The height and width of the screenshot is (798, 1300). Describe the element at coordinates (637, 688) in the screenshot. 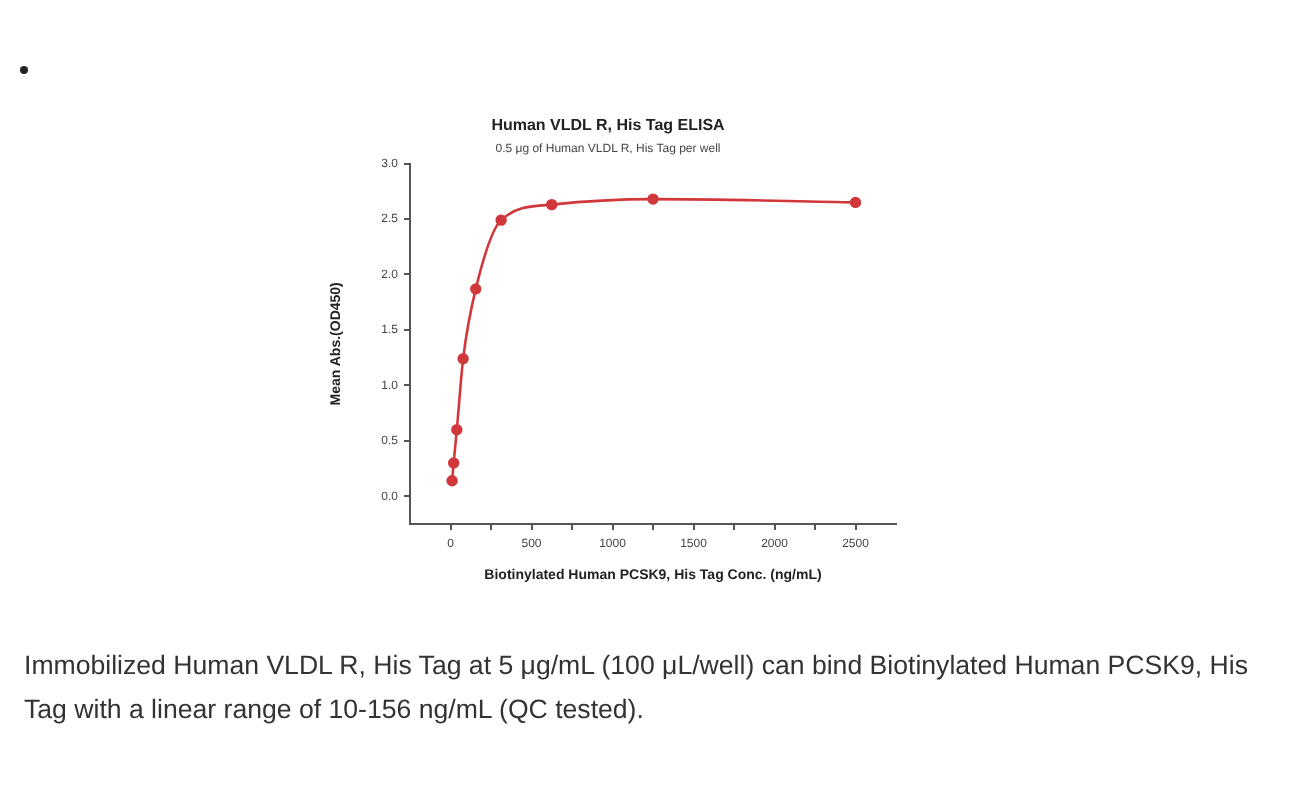

I see `text: Immobilized Human VLDL R, His Tag at 5 μg/mL (100 μL/well) can bind Biotinylated Human PCSK9, His Tag with a linear range of 10-156 ng/mL (QC tested).` at that location.